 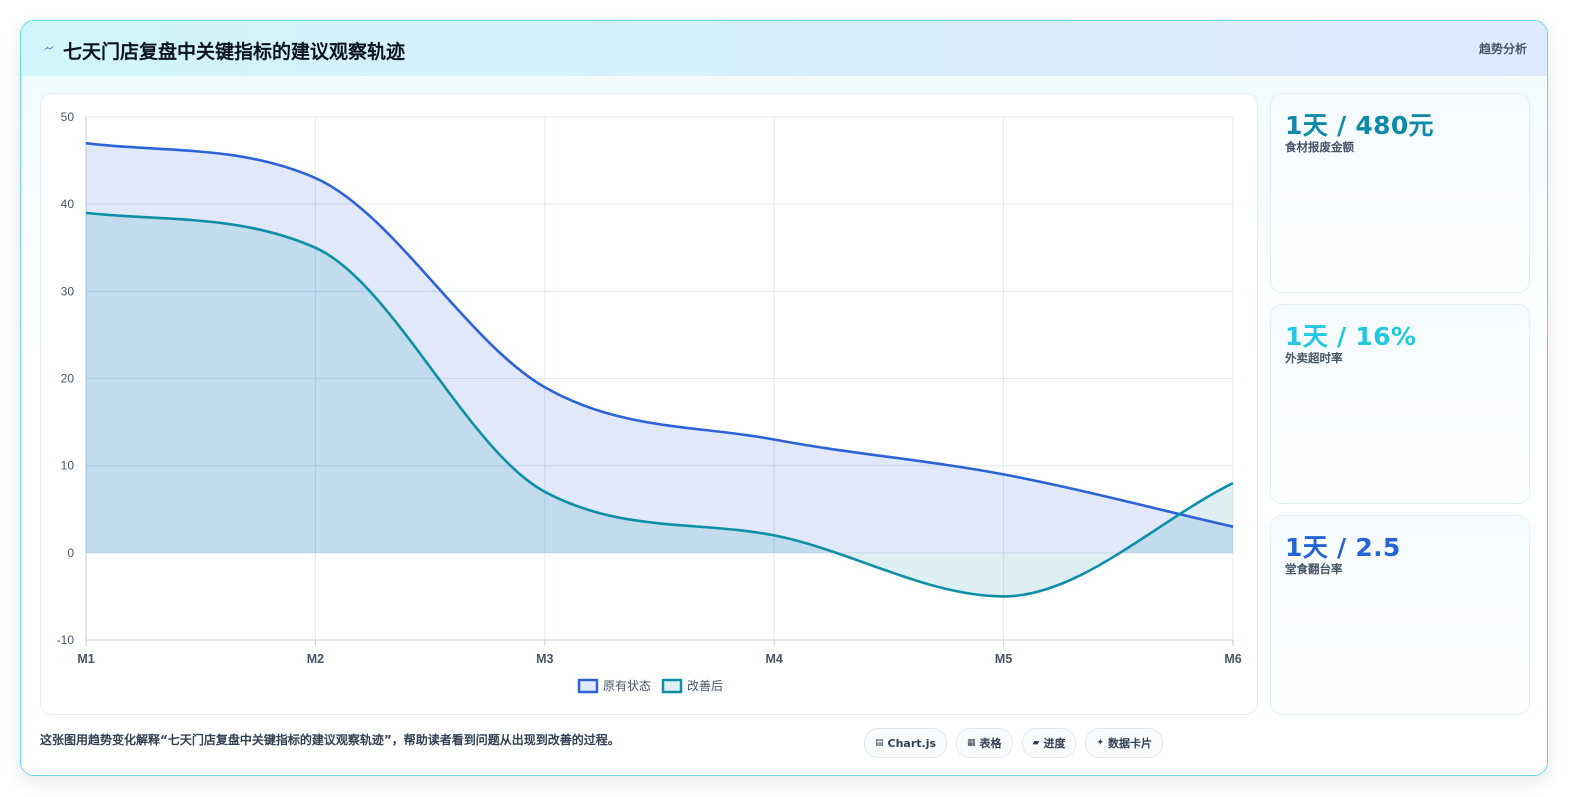 What do you see at coordinates (68, 379) in the screenshot?
I see `y-tick-label: 20` at bounding box center [68, 379].